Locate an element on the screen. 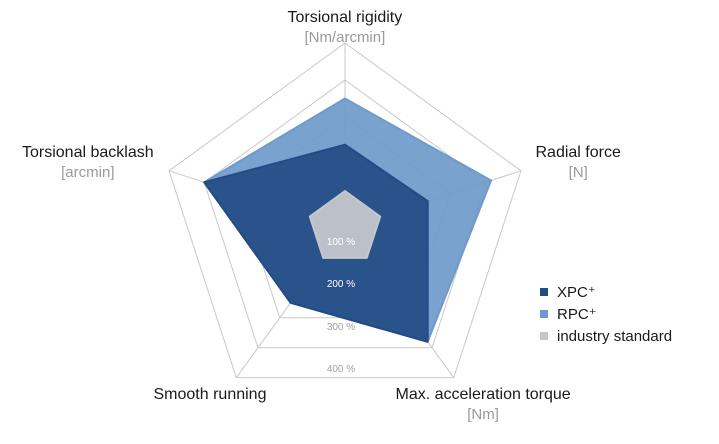 This screenshot has height=444, width=719. ring-label-4: 400 % is located at coordinates (341, 369).